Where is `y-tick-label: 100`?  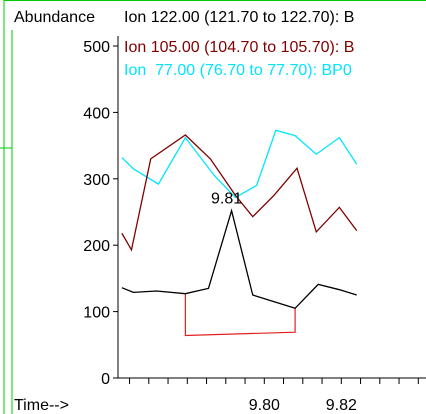 y-tick-label: 100 is located at coordinates (96, 313).